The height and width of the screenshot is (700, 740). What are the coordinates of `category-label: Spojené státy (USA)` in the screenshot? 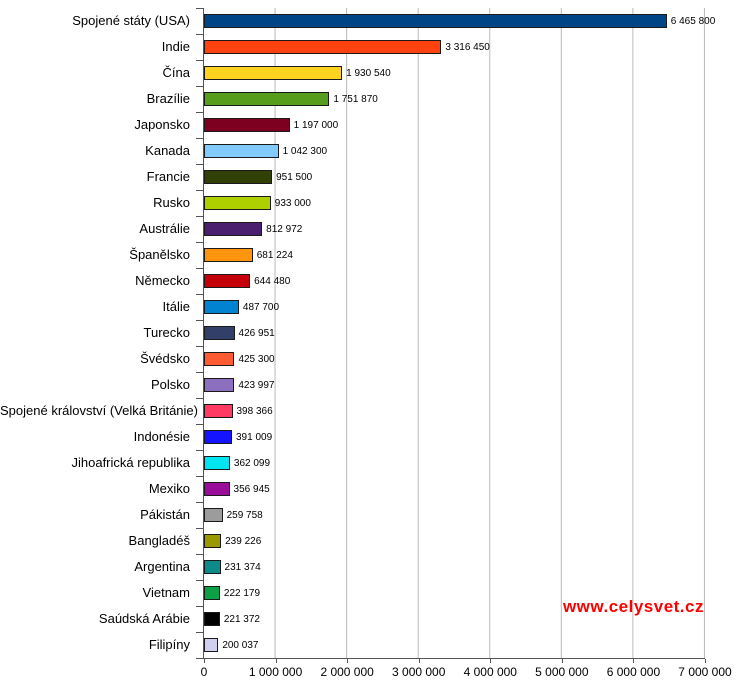 It's located at (131, 20).